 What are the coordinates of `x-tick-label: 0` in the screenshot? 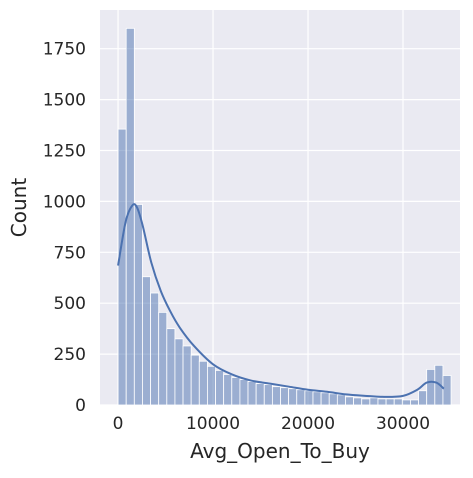 It's located at (118, 424).